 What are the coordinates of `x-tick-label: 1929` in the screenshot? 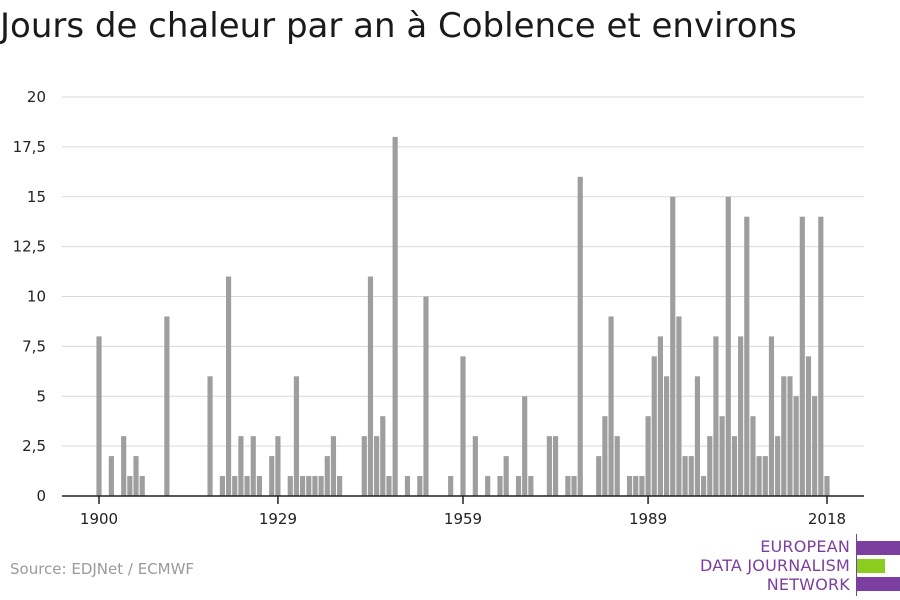 It's located at (278, 519).